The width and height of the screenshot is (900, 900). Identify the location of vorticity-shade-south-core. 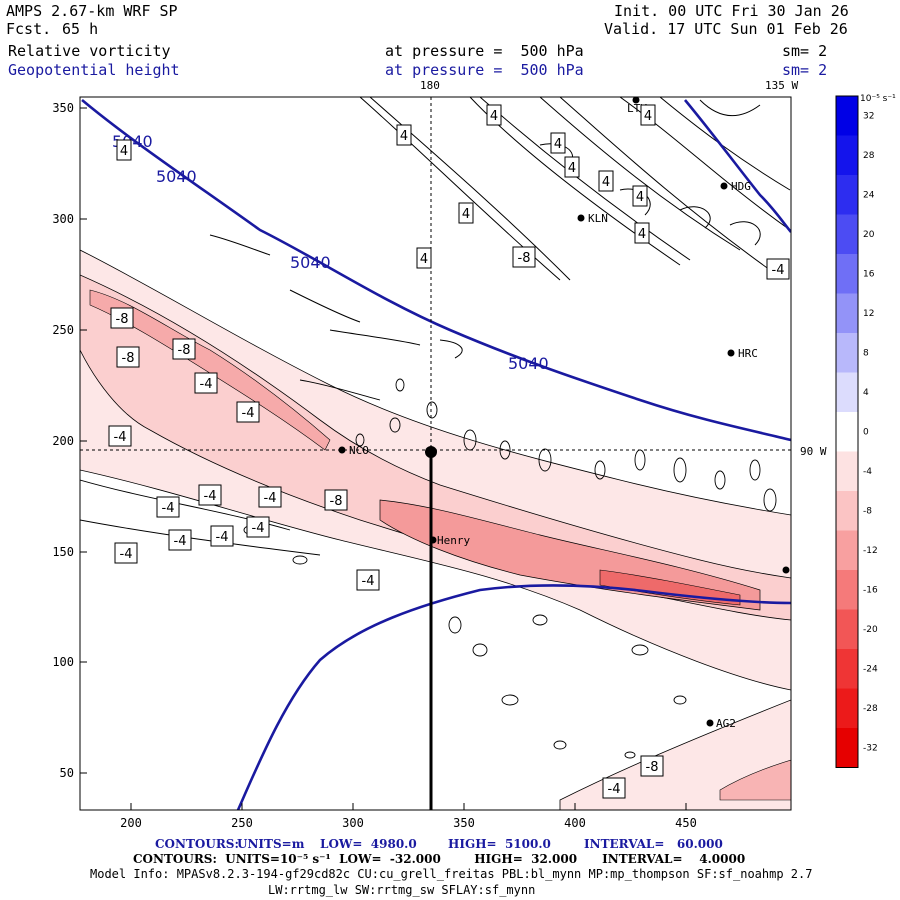
(755, 780).